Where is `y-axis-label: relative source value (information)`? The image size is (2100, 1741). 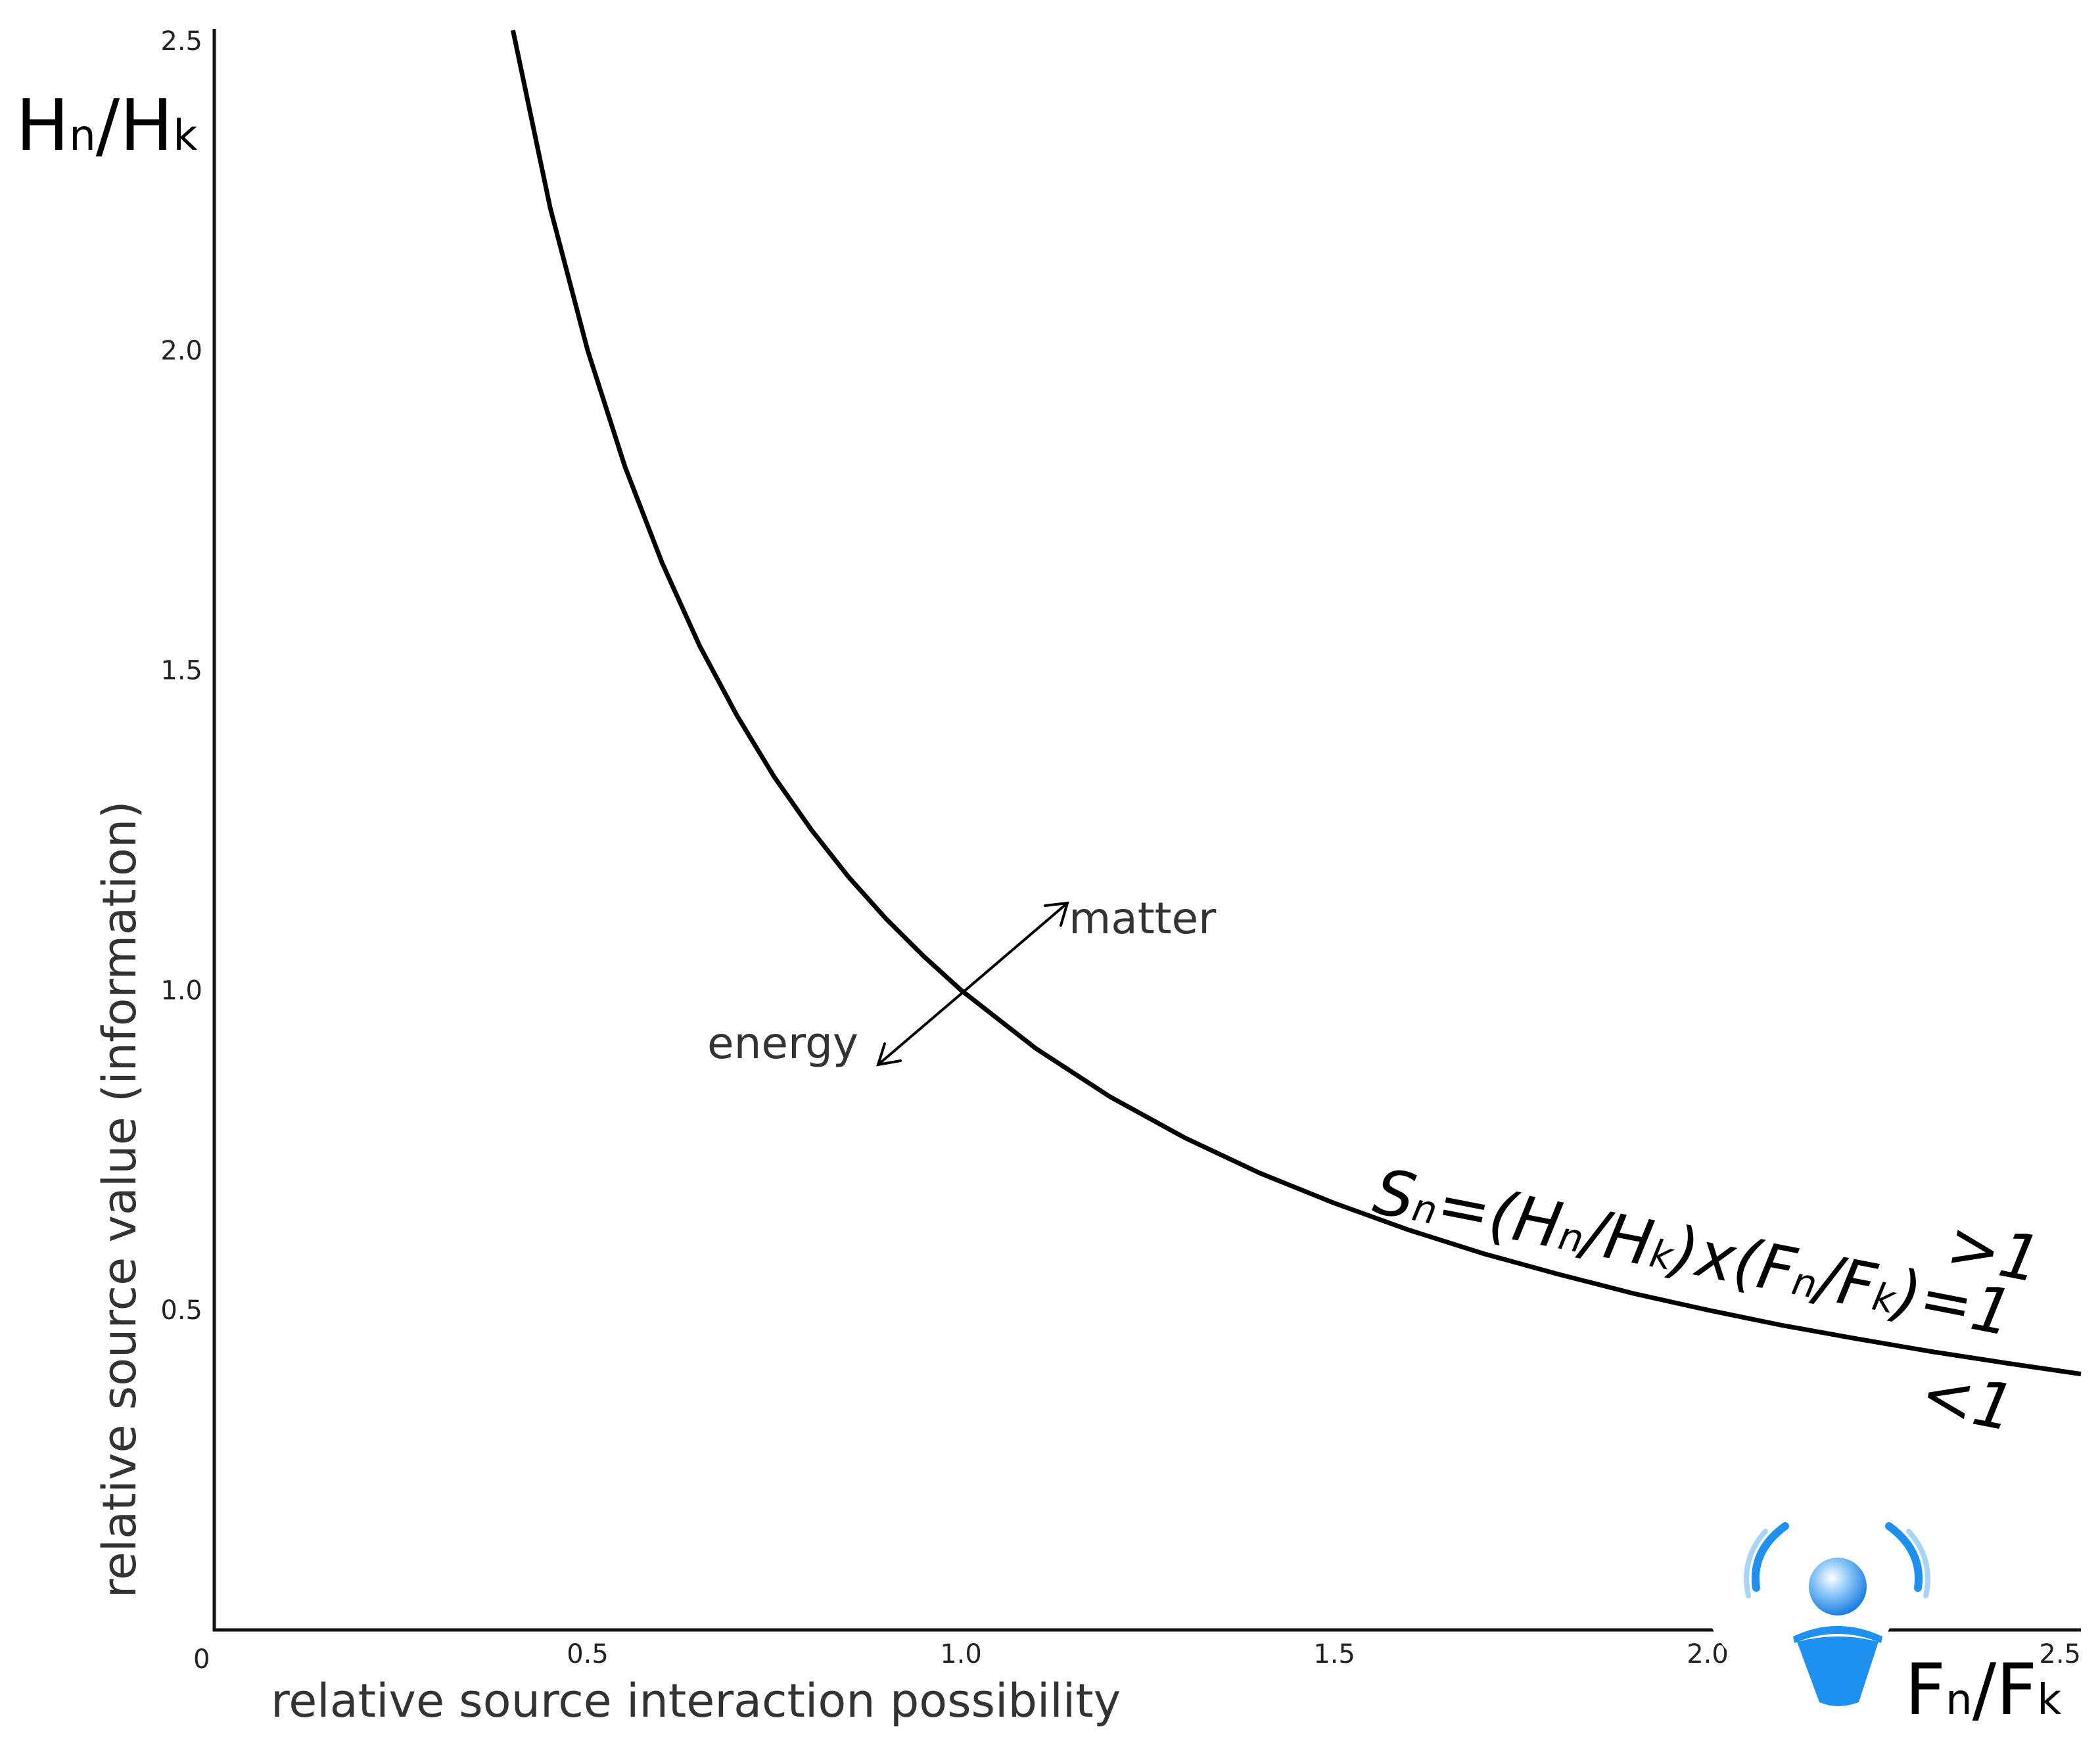 y-axis-label: relative source value (information) is located at coordinates (120, 1200).